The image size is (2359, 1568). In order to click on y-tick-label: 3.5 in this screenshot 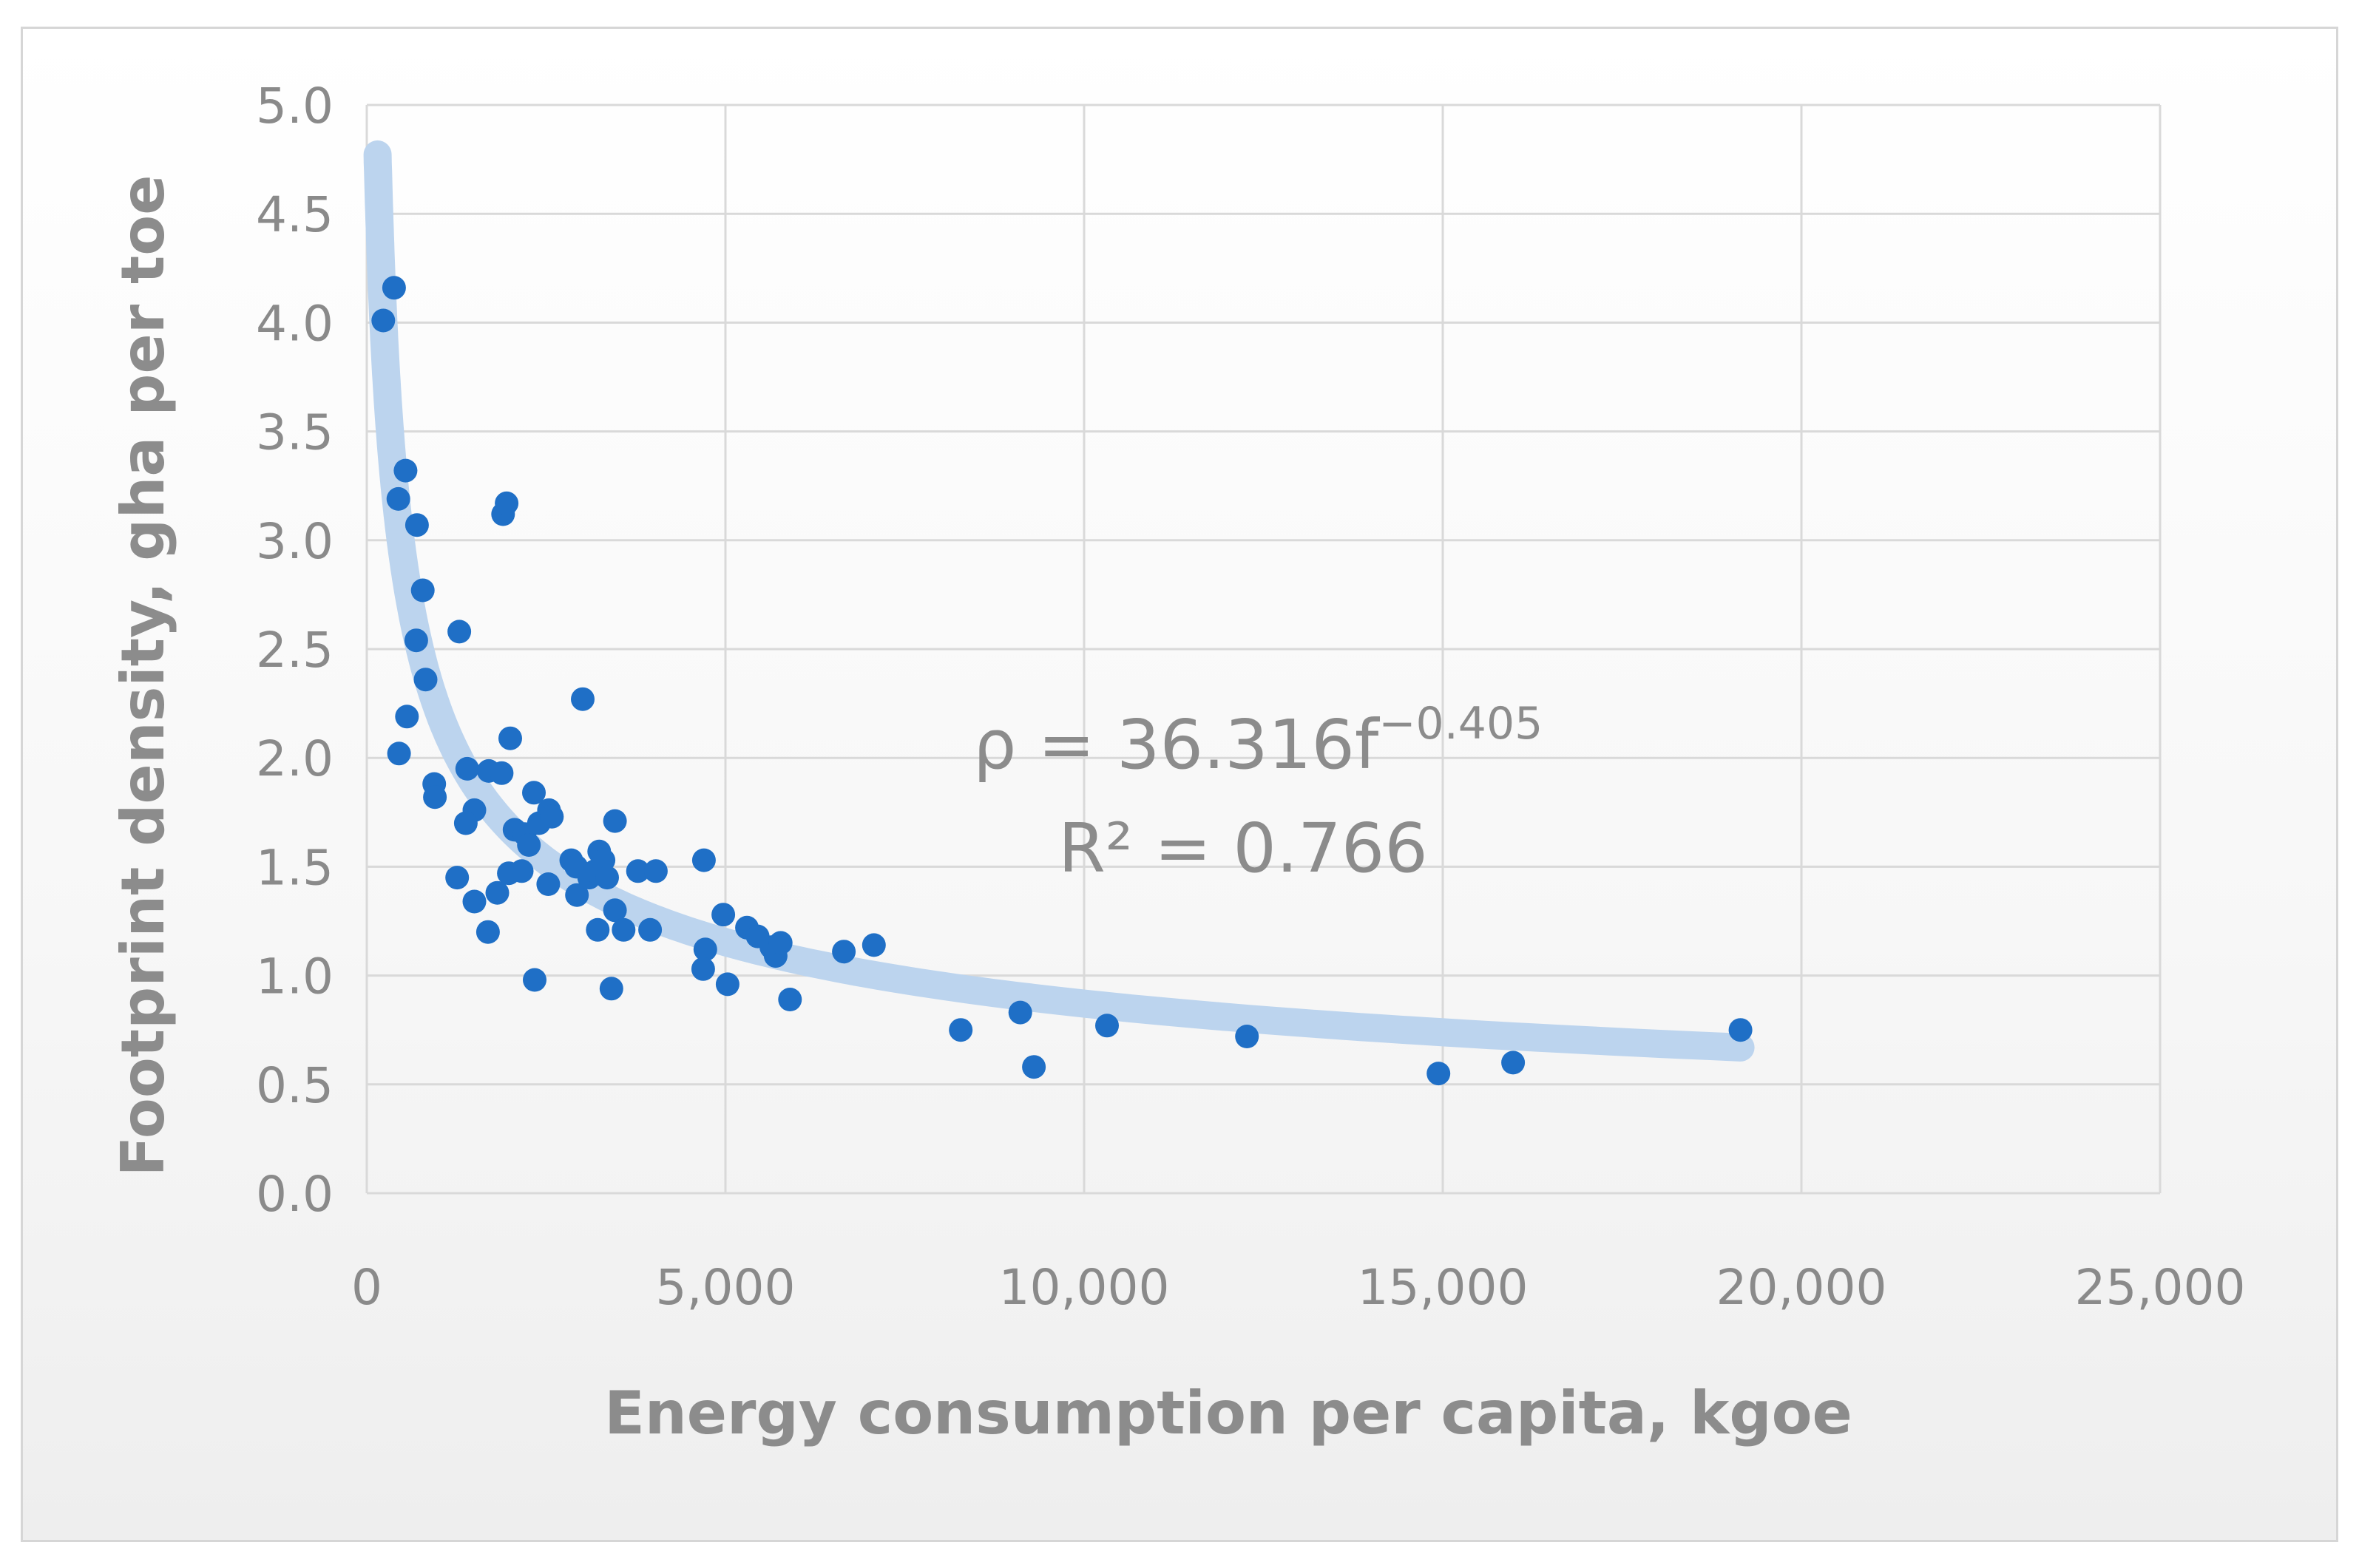, I will do `click(295, 432)`.